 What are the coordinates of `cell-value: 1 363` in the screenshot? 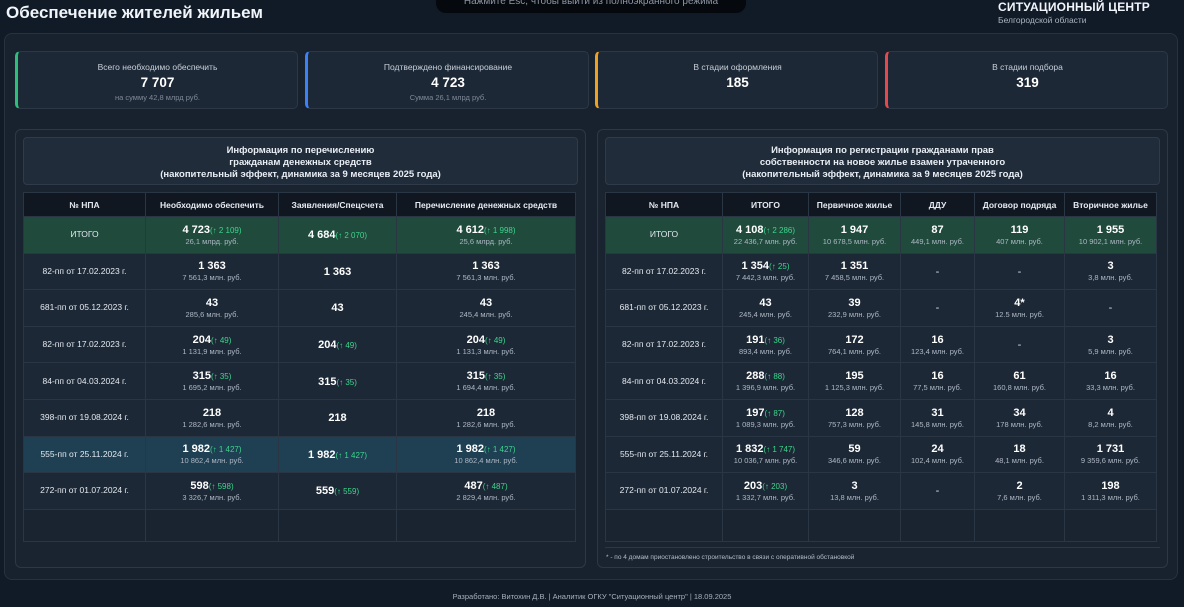 It's located at (486, 266).